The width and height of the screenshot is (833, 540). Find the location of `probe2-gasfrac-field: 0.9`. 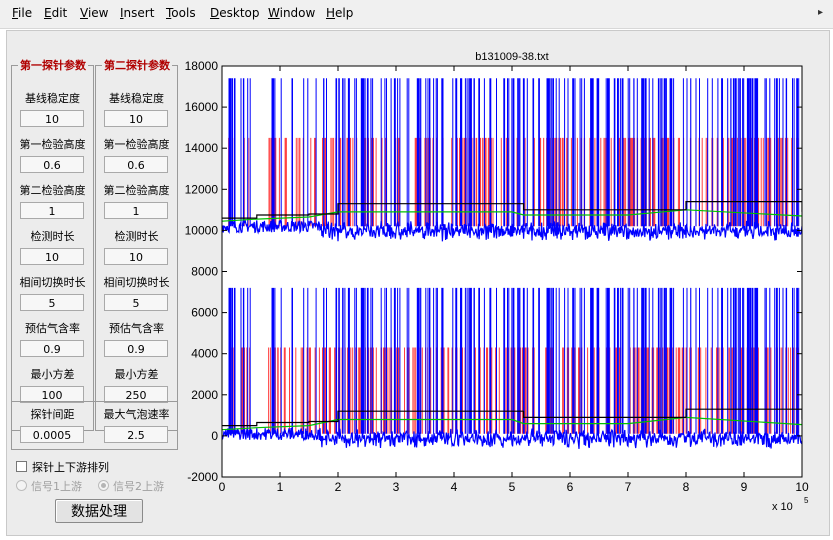

probe2-gasfrac-field: 0.9 is located at coordinates (136, 348).